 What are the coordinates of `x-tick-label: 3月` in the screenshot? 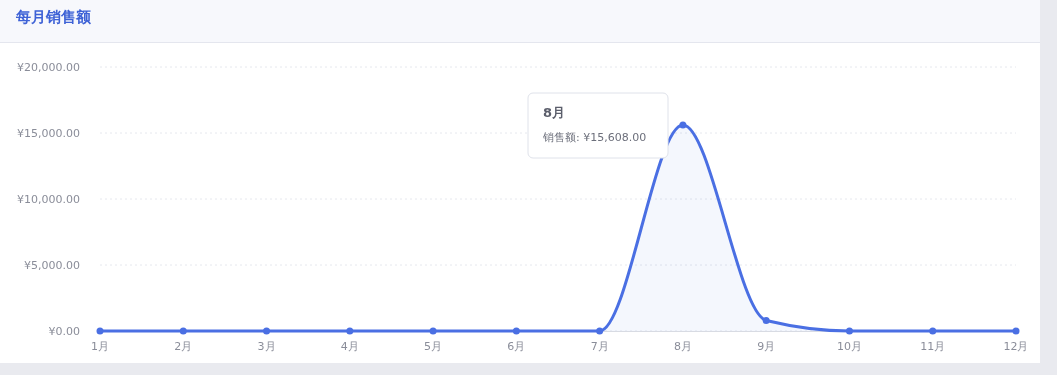 It's located at (266, 346).